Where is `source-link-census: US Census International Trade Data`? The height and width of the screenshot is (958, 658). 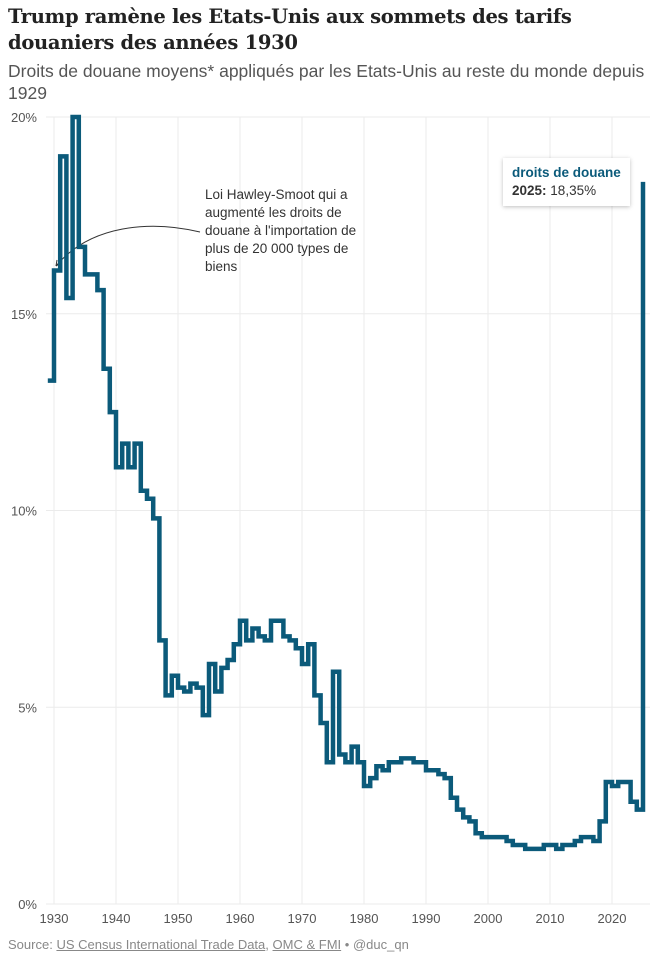 source-link-census: US Census International Trade Data is located at coordinates (161, 944).